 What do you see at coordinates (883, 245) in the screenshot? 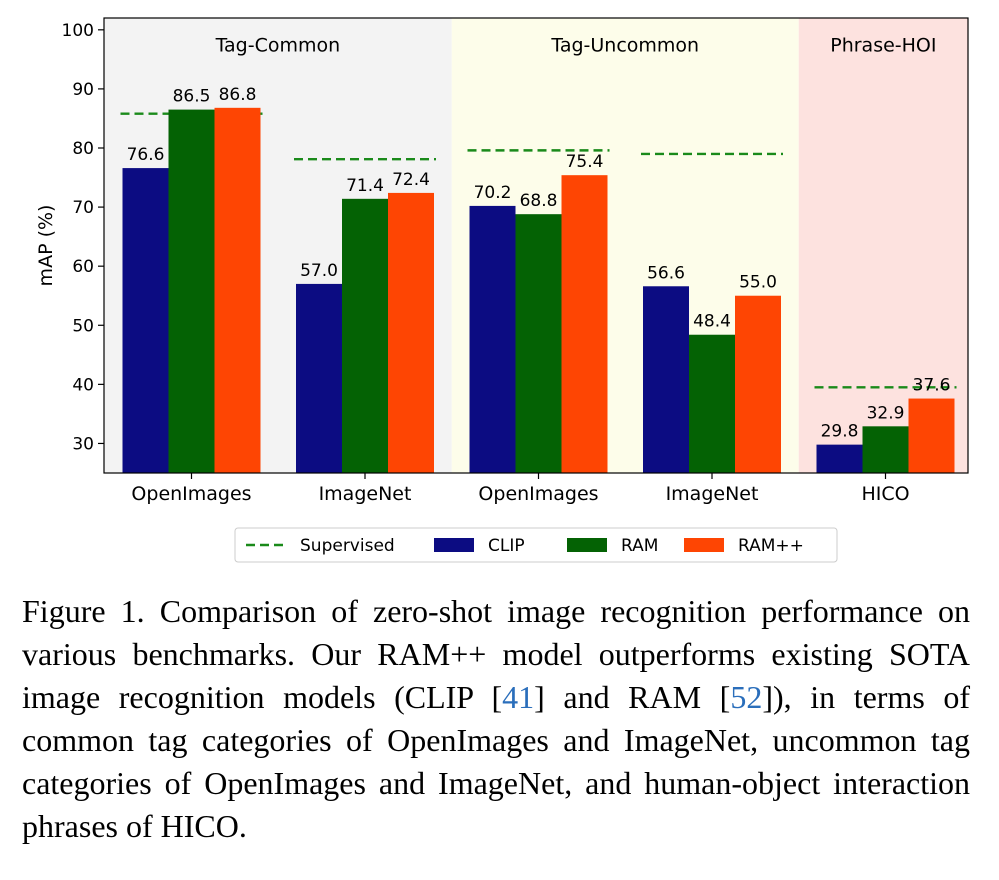
I see `region-background` at bounding box center [883, 245].